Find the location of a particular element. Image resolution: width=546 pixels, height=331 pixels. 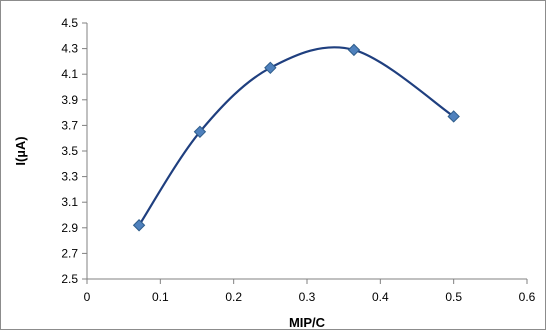

y-axis-title: I(µA) is located at coordinates (20, 150).